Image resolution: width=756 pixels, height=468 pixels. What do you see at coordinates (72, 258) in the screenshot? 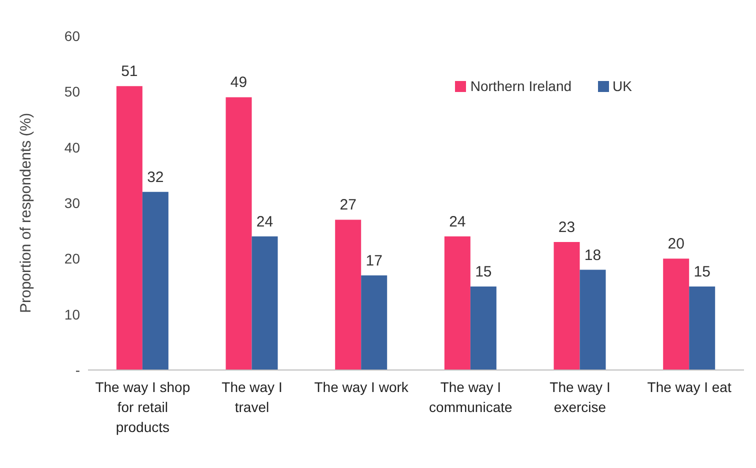
I see `y-tick-label: 20` at bounding box center [72, 258].